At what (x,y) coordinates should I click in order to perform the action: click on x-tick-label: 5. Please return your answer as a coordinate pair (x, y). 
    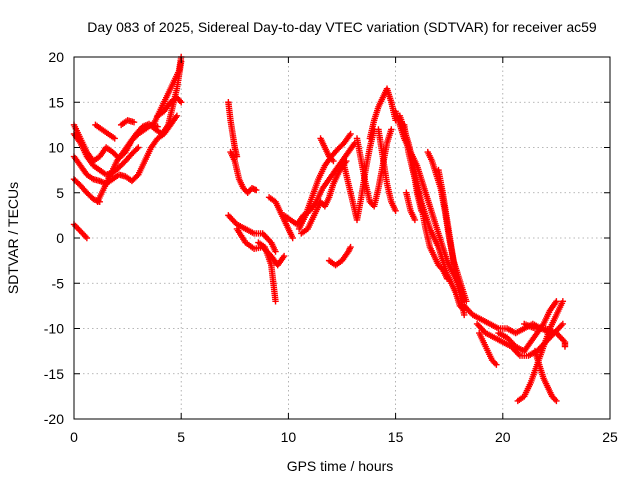
    Looking at the image, I should click on (181, 437).